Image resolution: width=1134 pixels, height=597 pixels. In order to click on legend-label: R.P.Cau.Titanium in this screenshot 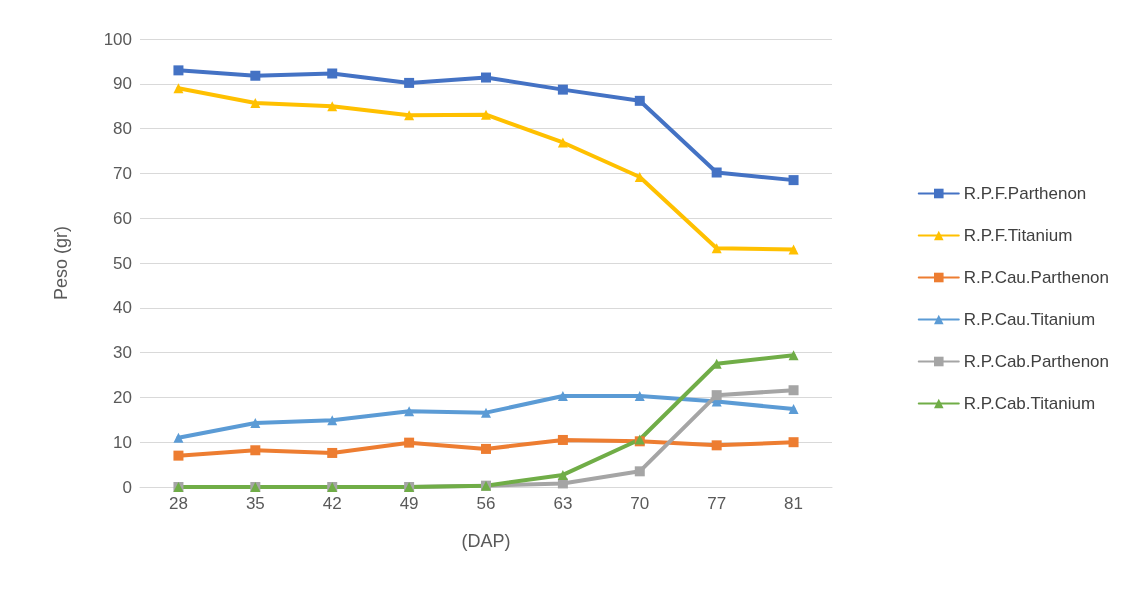, I will do `click(1029, 319)`.